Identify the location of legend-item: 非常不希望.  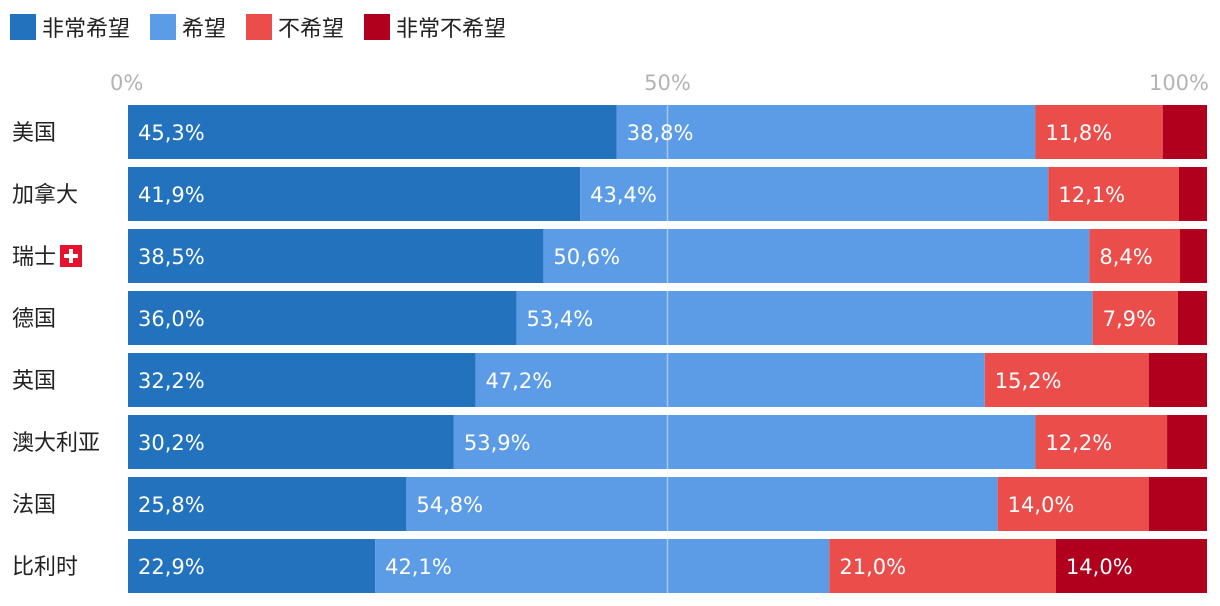
(435, 27).